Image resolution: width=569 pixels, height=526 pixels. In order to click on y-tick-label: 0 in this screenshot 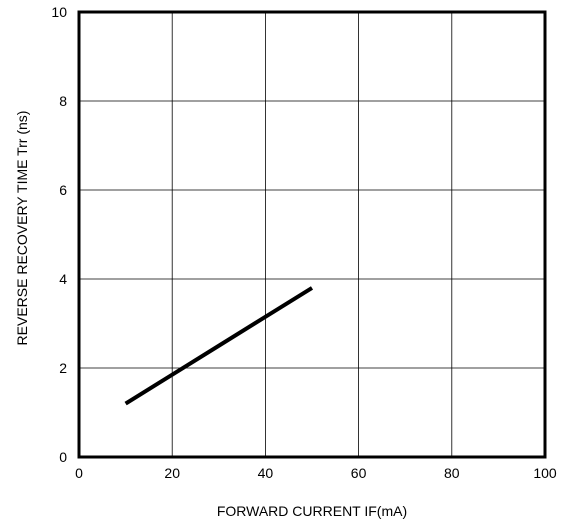, I will do `click(63, 457)`.